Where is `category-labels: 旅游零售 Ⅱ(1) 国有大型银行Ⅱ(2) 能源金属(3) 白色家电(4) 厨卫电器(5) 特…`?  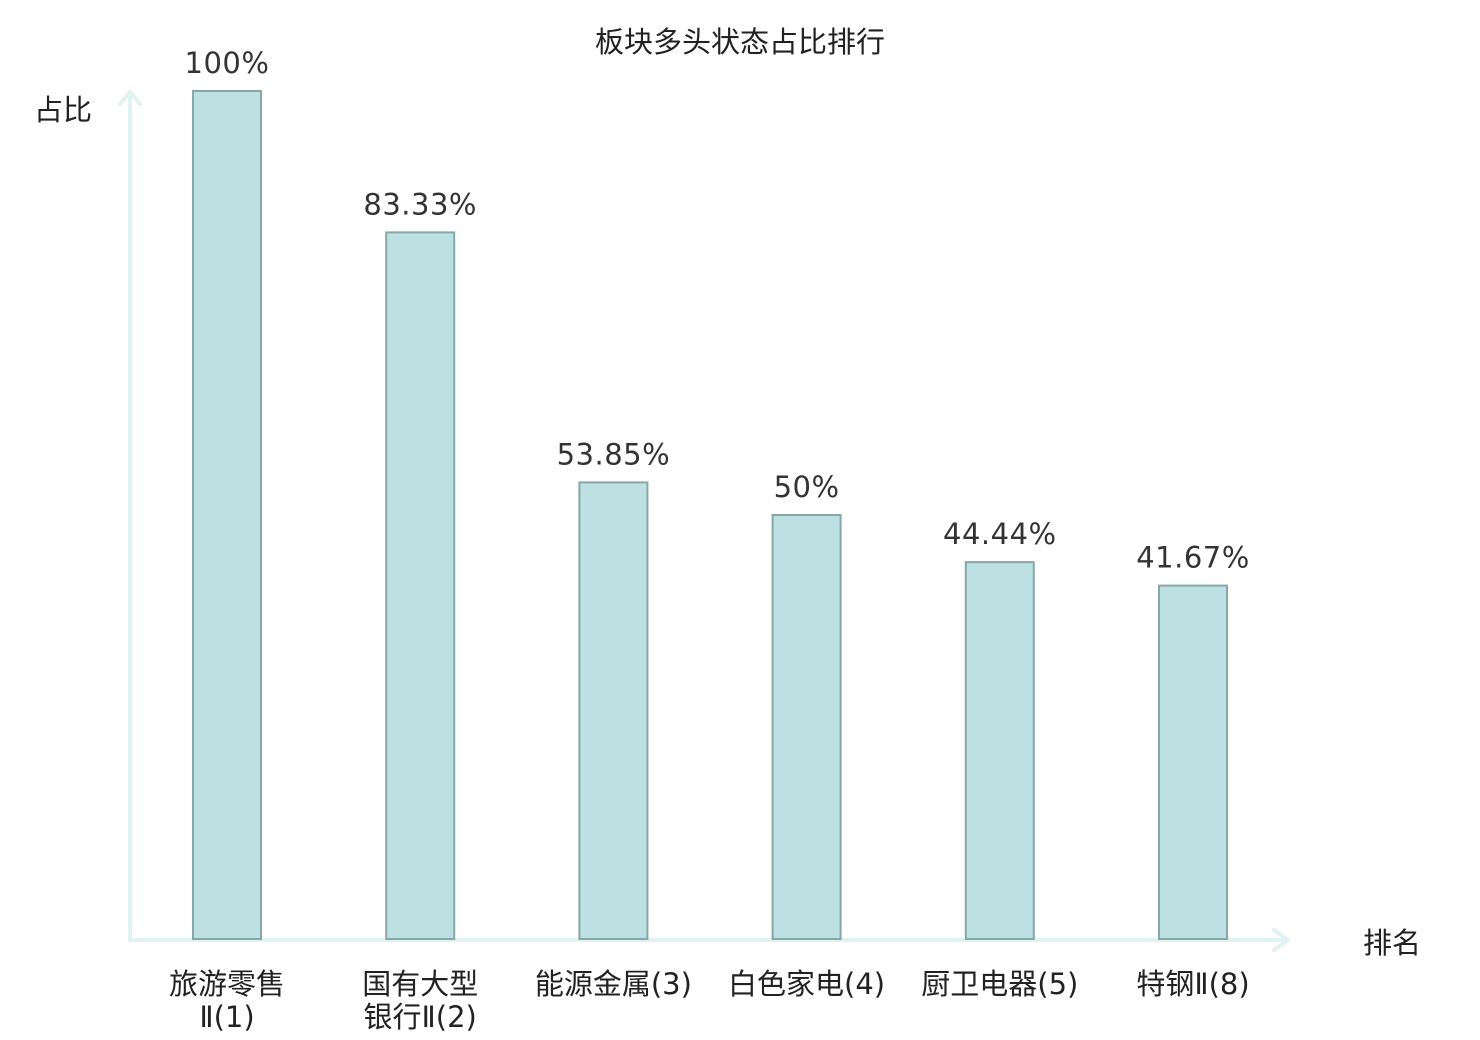
category-labels: 旅游零售 Ⅱ(1) 国有大型银行Ⅱ(2) 能源金属(3) 白色家电(4) 厨卫电器(5) 特… is located at coordinates (709, 1000).